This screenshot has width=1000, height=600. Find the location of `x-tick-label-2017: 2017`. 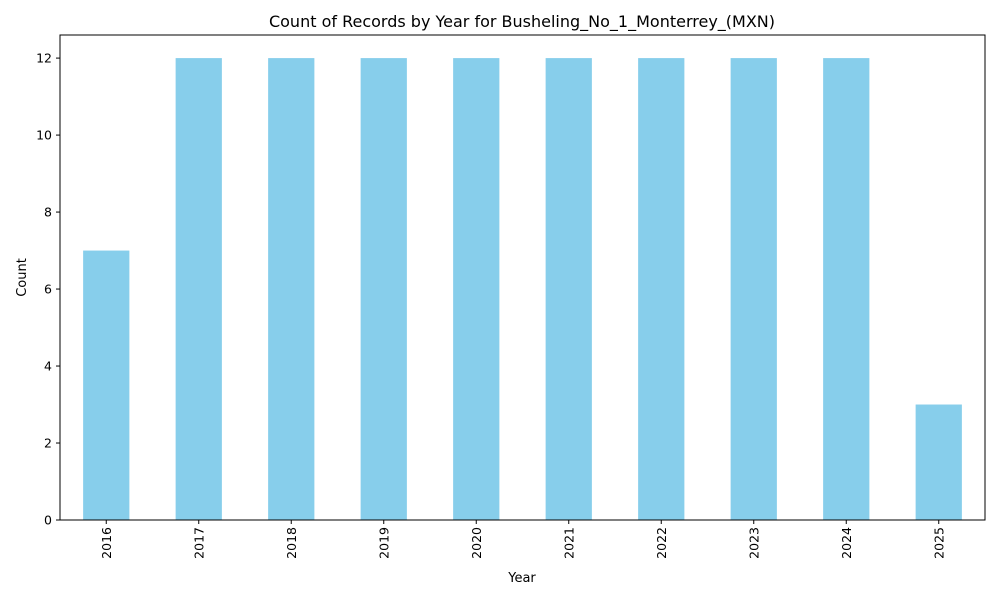

x-tick-label-2017: 2017 is located at coordinates (198, 543).